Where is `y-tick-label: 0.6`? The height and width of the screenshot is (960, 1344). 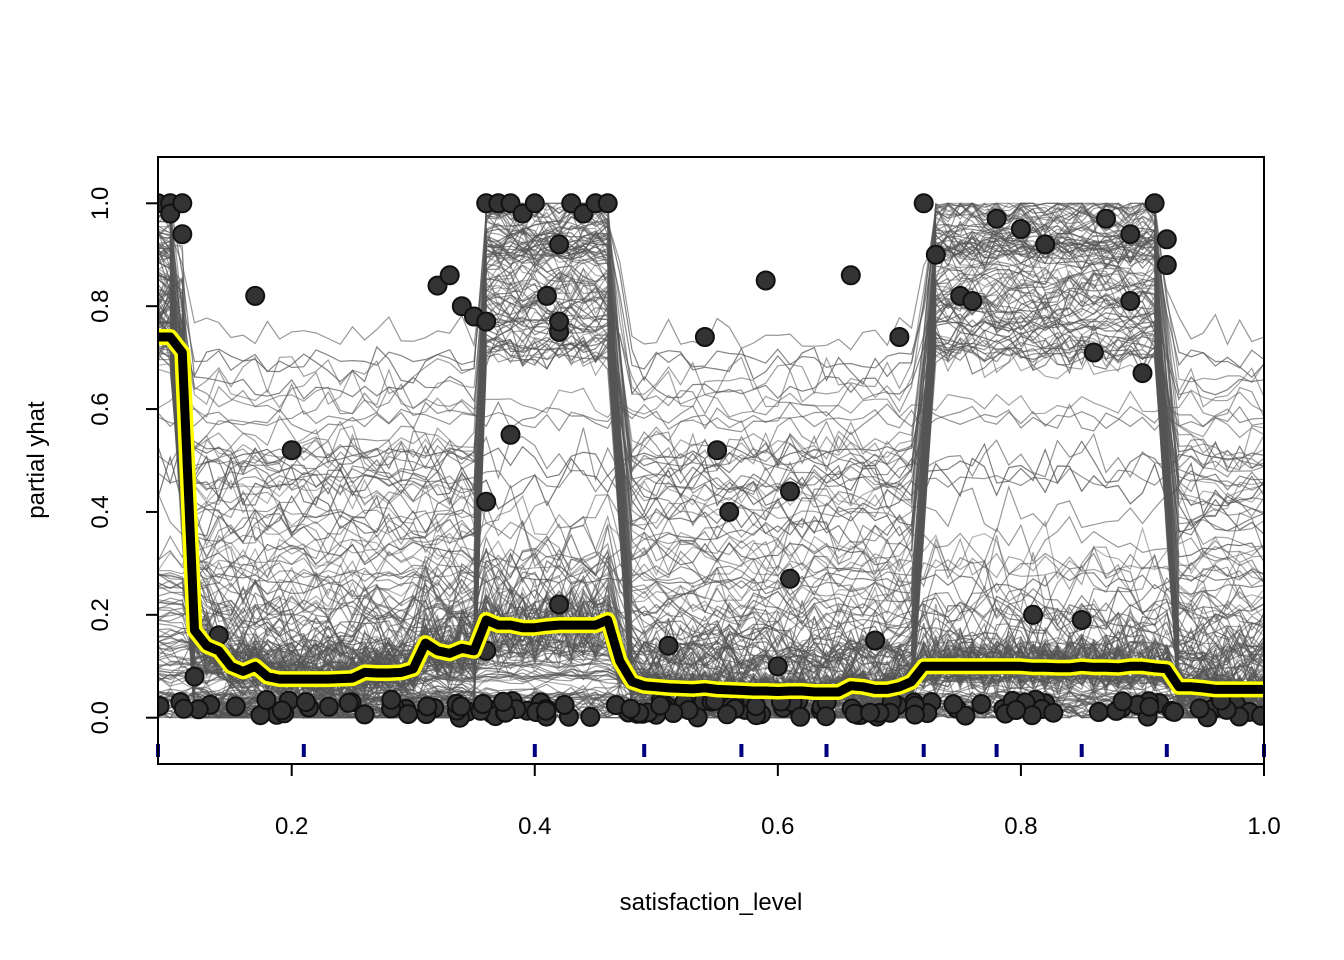 y-tick-label: 0.6 is located at coordinates (100, 408).